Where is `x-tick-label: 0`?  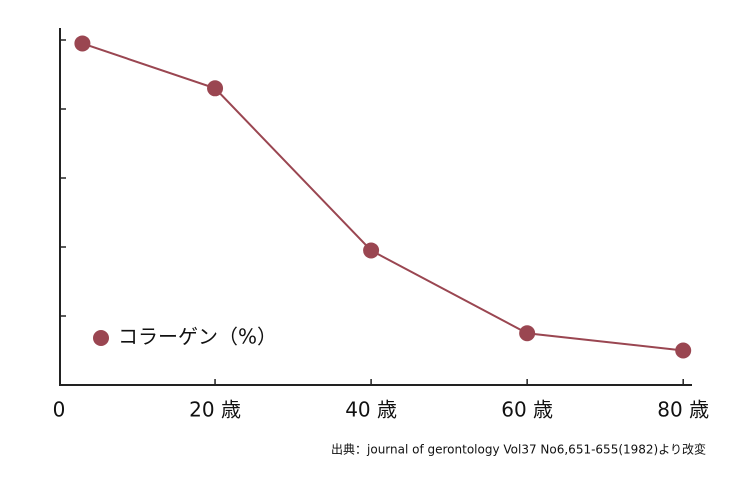
x-tick-label: 0 is located at coordinates (59, 410).